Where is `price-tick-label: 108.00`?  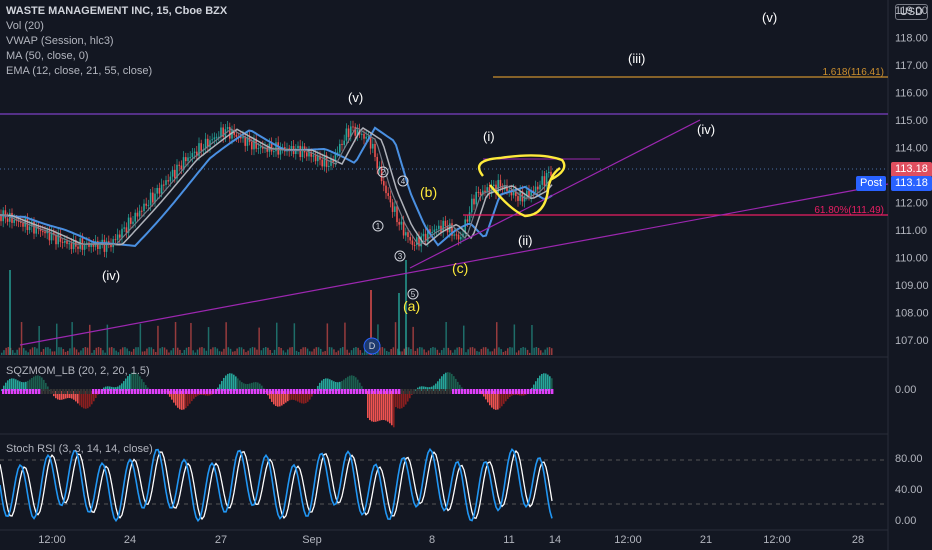 price-tick-label: 108.00 is located at coordinates (912, 314).